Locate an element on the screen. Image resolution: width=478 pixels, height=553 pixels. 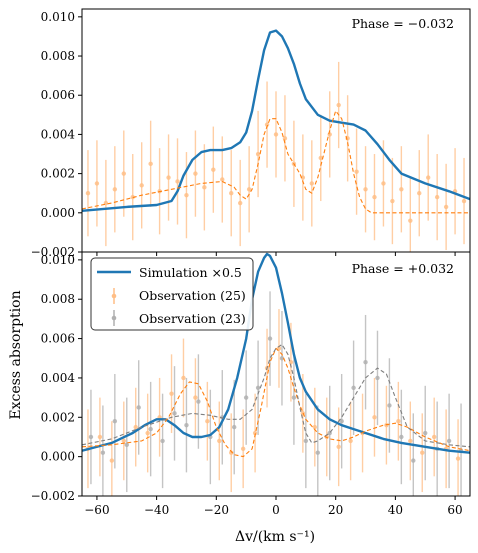
bottom-ytick-label: 0.002 is located at coordinates (58, 417).